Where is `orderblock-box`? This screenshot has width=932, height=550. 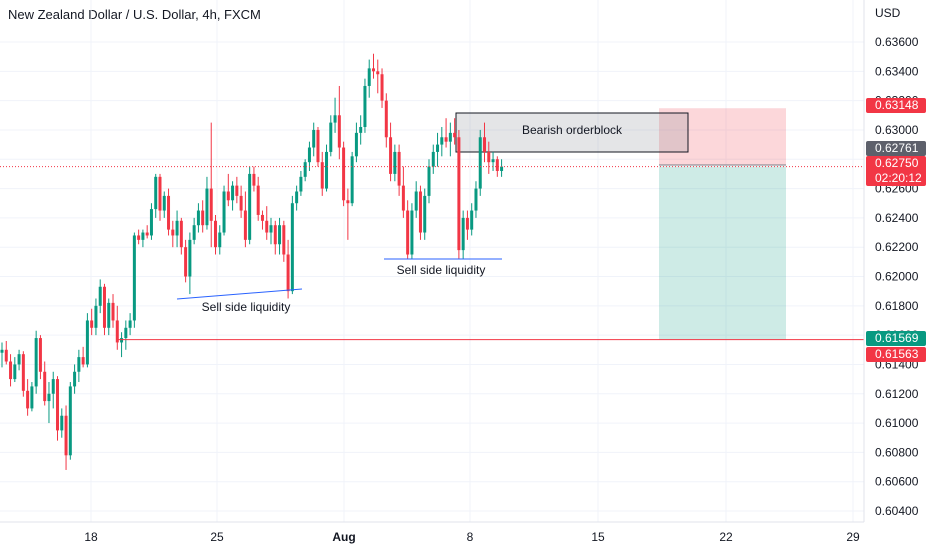 orderblock-box is located at coordinates (572, 132).